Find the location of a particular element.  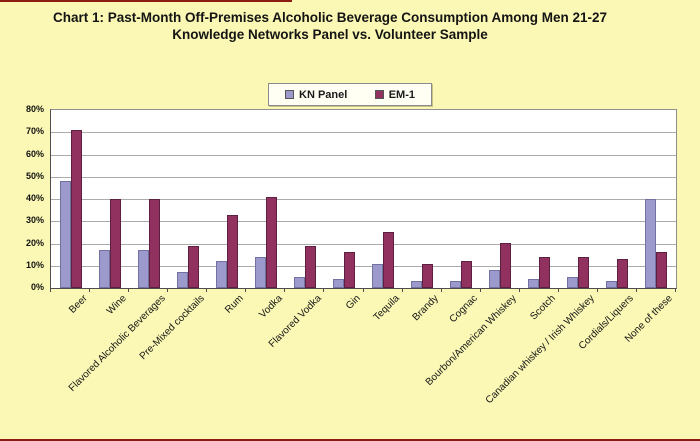

y-tick-label: 0% is located at coordinates (37, 287).